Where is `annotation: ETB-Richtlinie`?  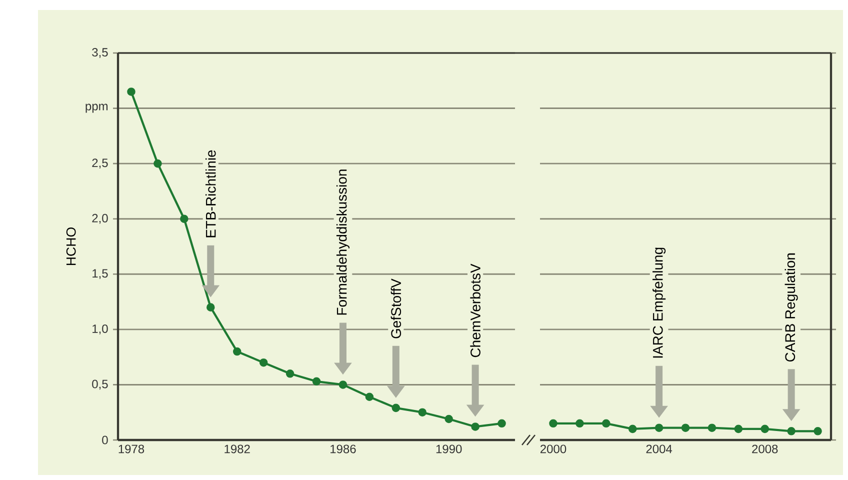
annotation: ETB-Richtlinie is located at coordinates (211, 194).